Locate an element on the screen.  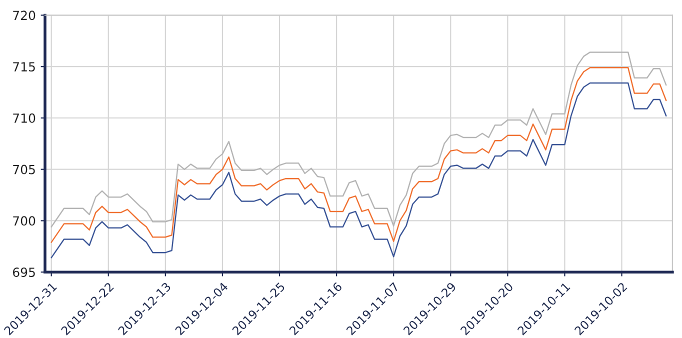
y-tick-label: 695 is located at coordinates (24, 273).